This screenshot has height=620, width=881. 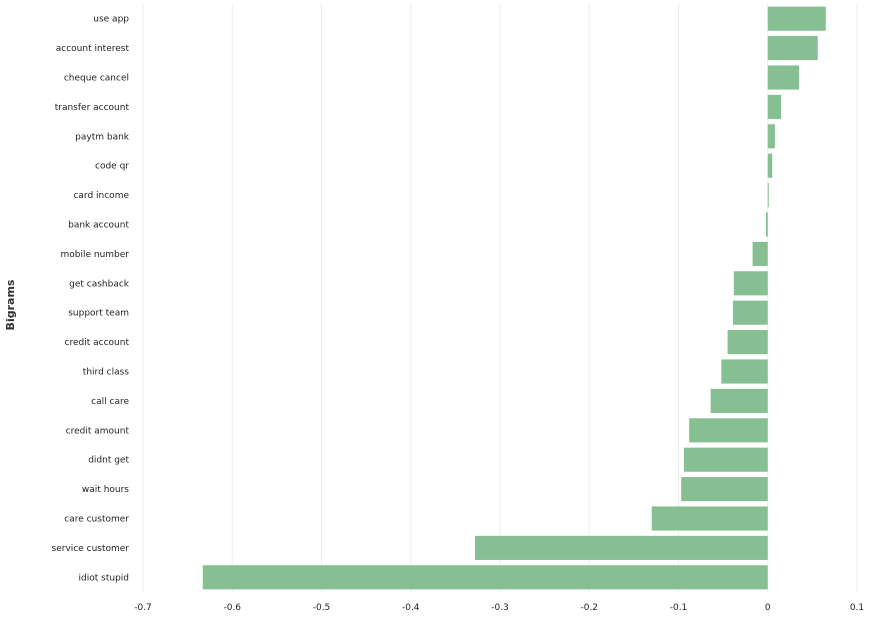 I want to click on category-label: service customer, so click(x=91, y=549).